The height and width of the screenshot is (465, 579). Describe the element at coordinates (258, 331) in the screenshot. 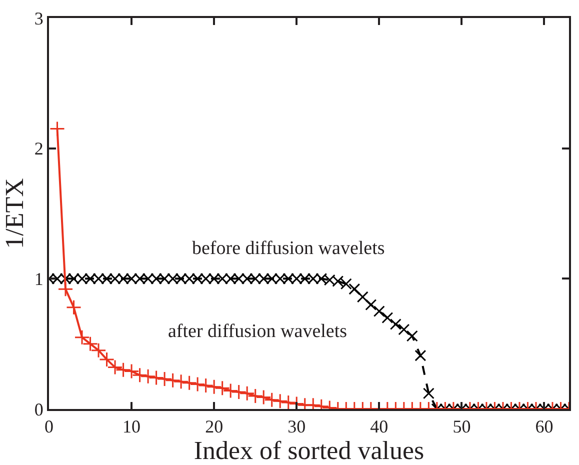

I see `annotation: after diffusion wavelets` at that location.